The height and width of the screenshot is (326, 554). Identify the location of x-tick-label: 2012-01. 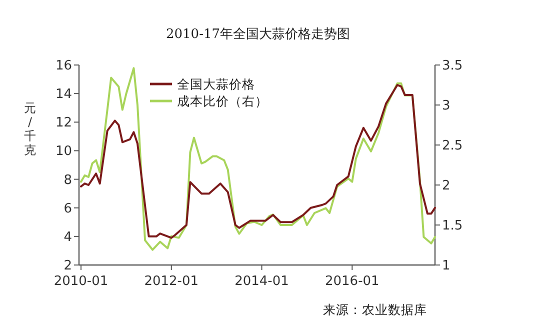
(171, 281).